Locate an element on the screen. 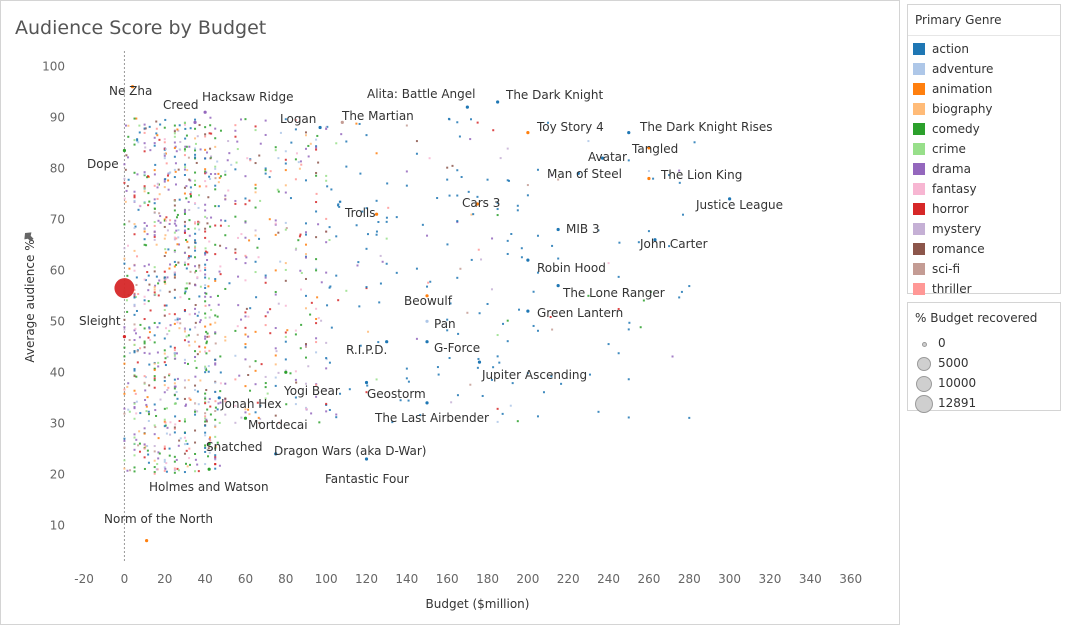  legend-item-animation: animation is located at coordinates (984, 89).